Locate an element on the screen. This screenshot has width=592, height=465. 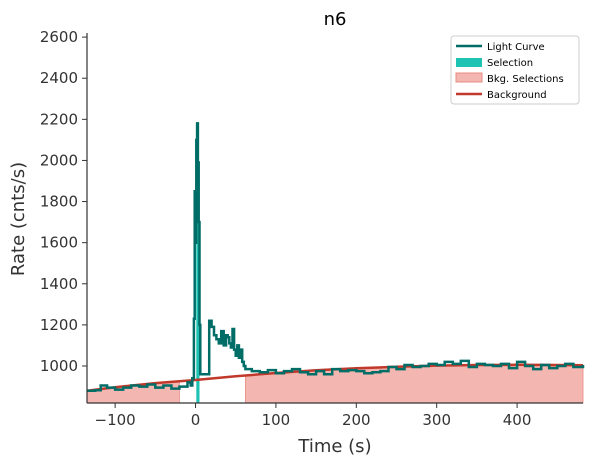
y-tick-label: 1800 is located at coordinates (59, 202).